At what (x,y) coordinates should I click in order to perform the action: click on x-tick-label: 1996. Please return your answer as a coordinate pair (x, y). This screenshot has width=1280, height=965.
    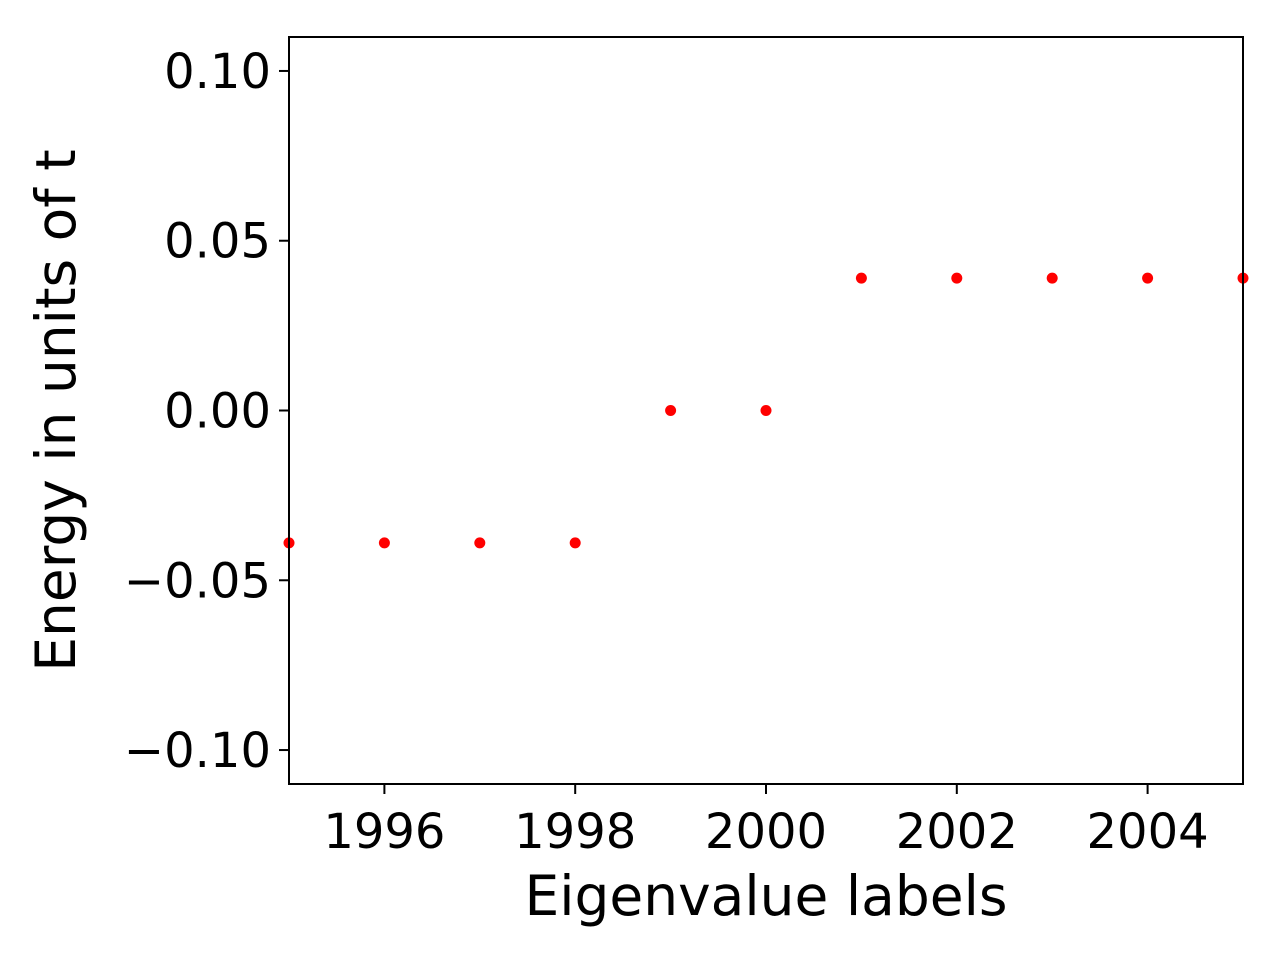
    Looking at the image, I should click on (384, 832).